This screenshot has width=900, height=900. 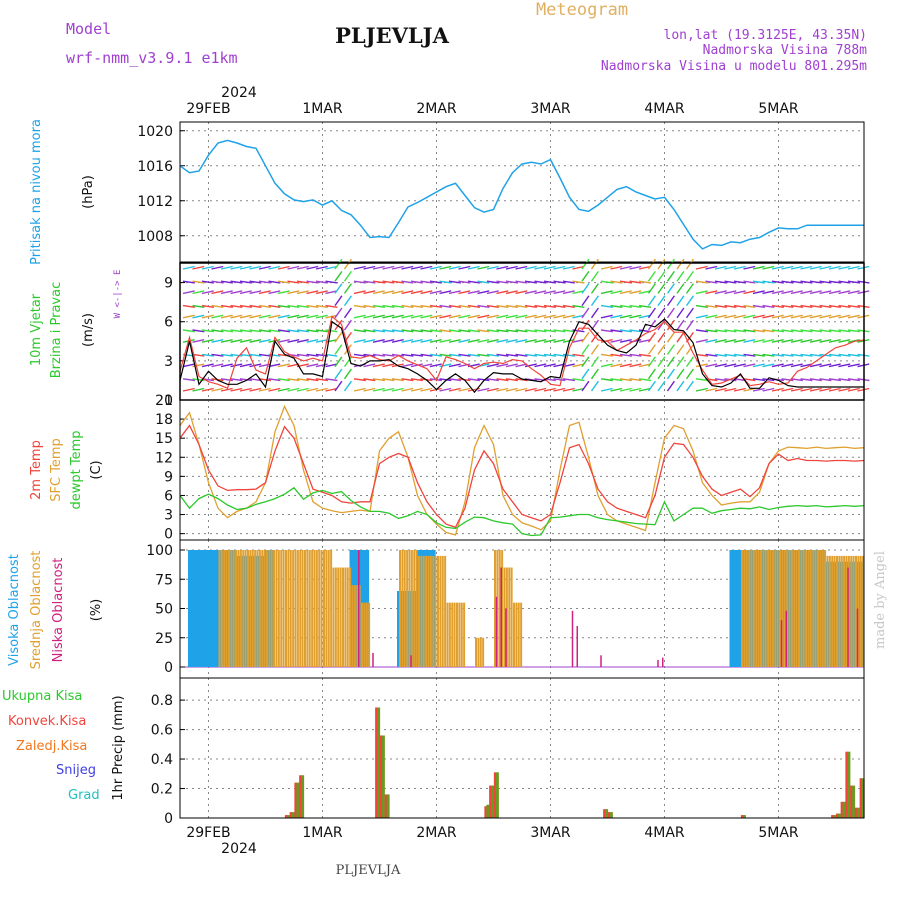 What do you see at coordinates (734, 66) in the screenshot?
I see `model-altitude-label: Nadmorska Visina u modelu 801.295m` at bounding box center [734, 66].